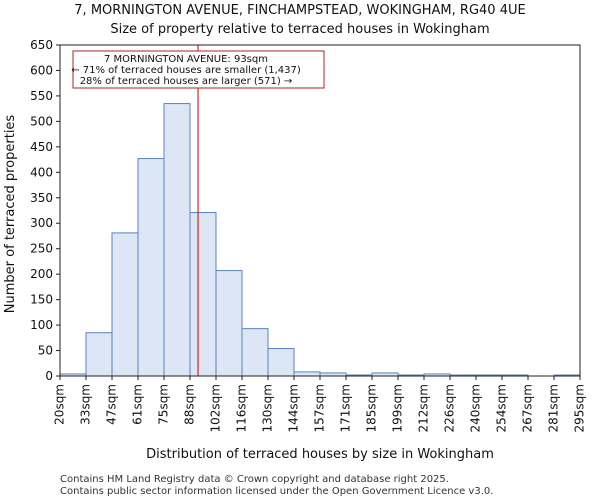 The image size is (600, 500). I want to click on y-tick-label: 300, so click(41, 223).